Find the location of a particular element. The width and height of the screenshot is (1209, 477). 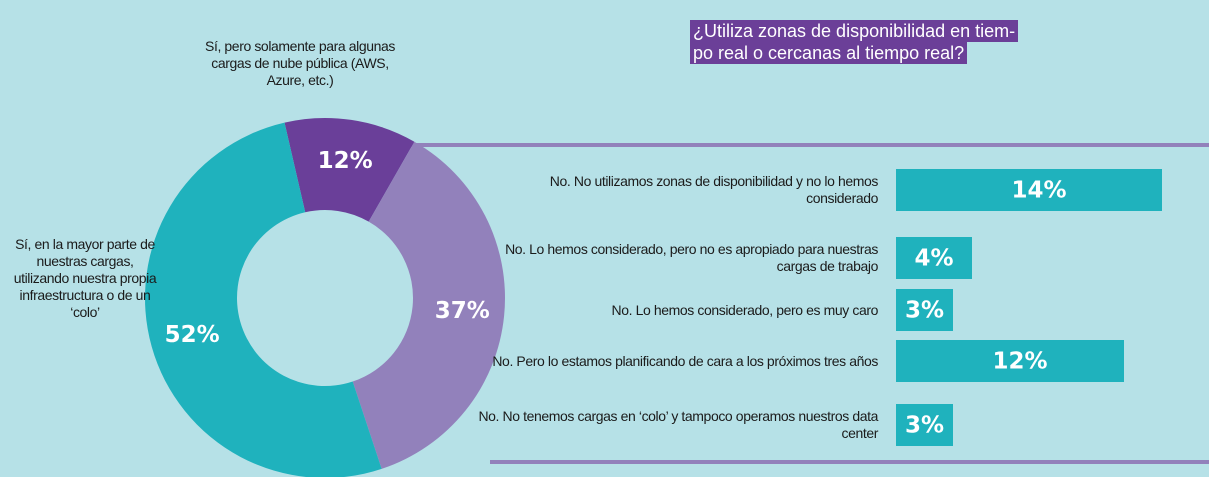

value-label: 52% is located at coordinates (192, 335).